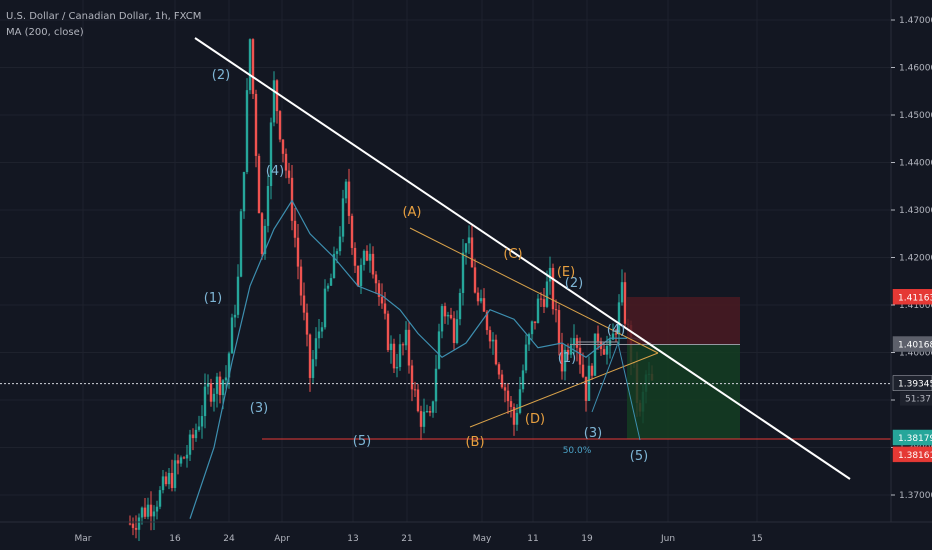 This screenshot has width=932, height=550. Describe the element at coordinates (566, 272) in the screenshot. I see `abc-wave-label: (E)` at that location.